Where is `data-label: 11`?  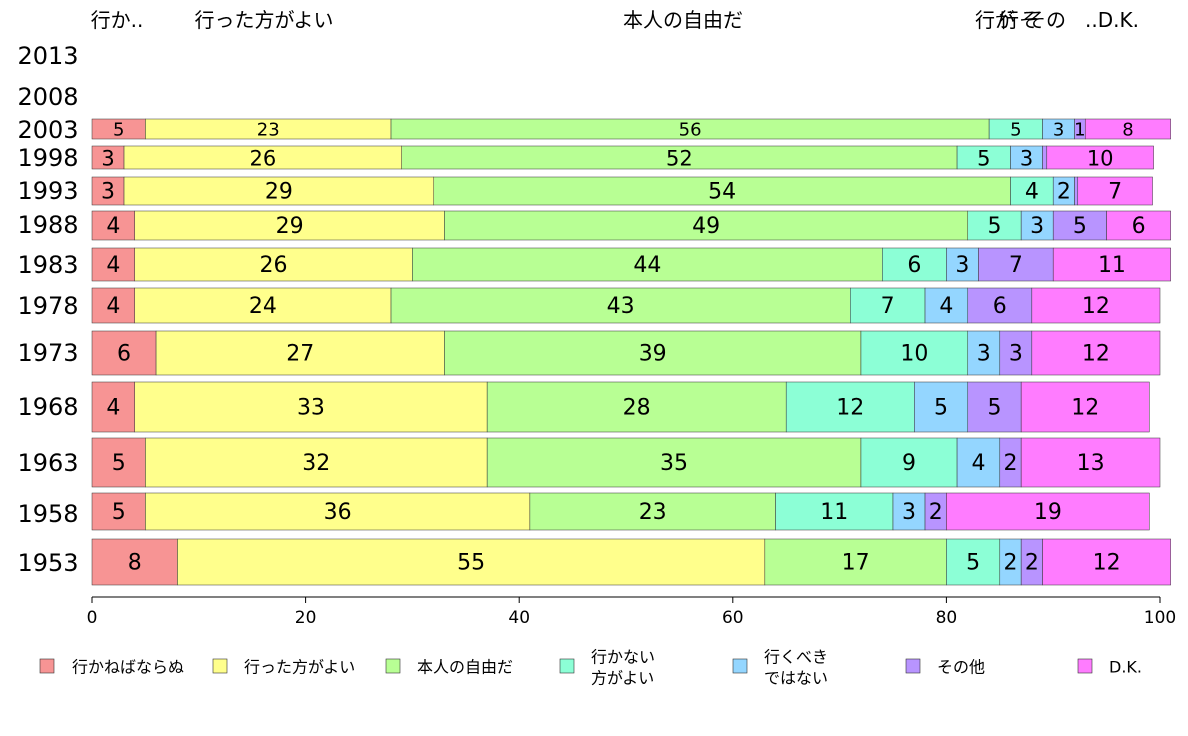 data-label: 11 is located at coordinates (1112, 265).